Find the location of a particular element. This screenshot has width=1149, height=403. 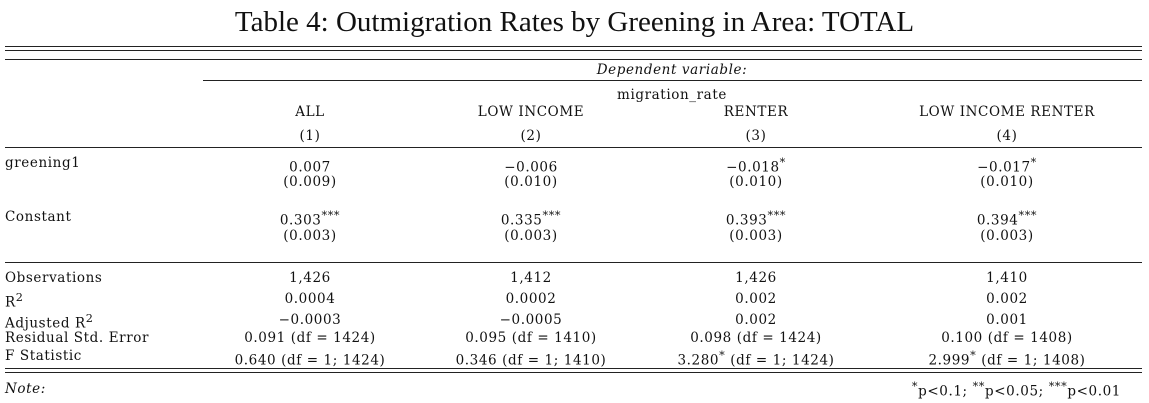

row-label-adjusted-r-squared: Adjusted R2 is located at coordinates (49, 322).